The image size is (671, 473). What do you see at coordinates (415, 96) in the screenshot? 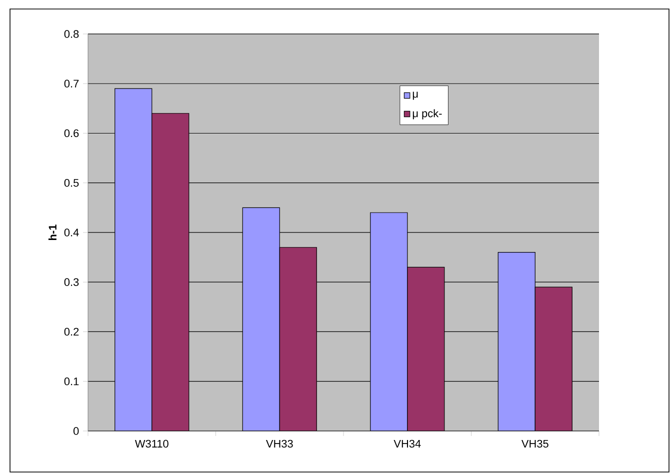
I see `legend-label: μ` at bounding box center [415, 96].